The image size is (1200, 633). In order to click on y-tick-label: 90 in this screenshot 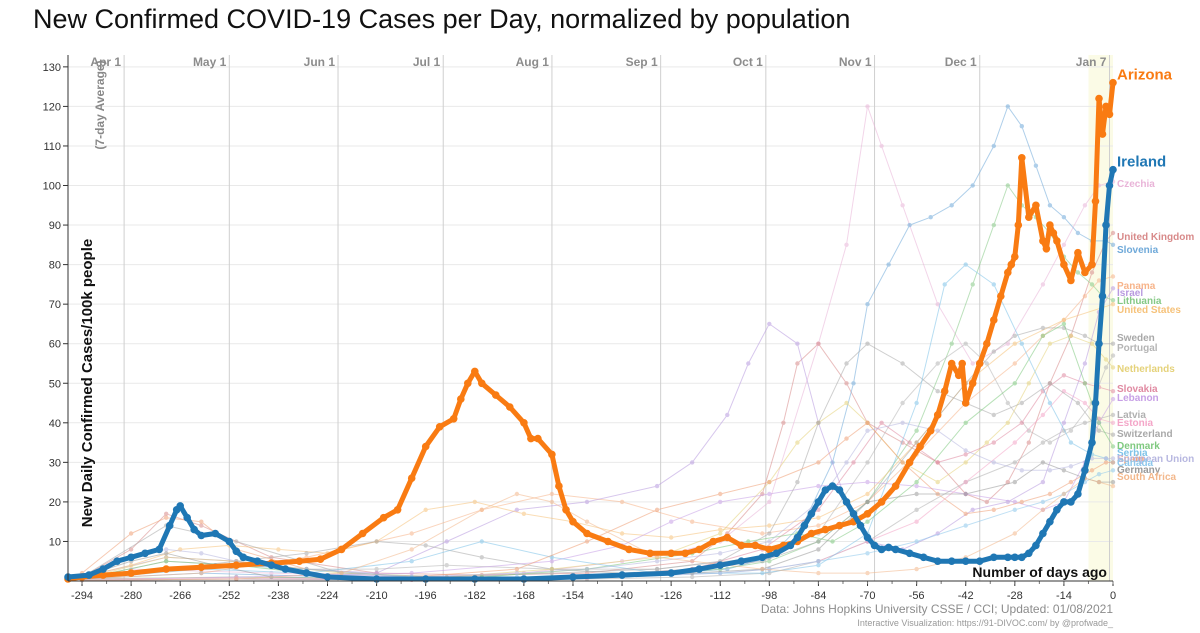, I will do `click(55, 226)`.